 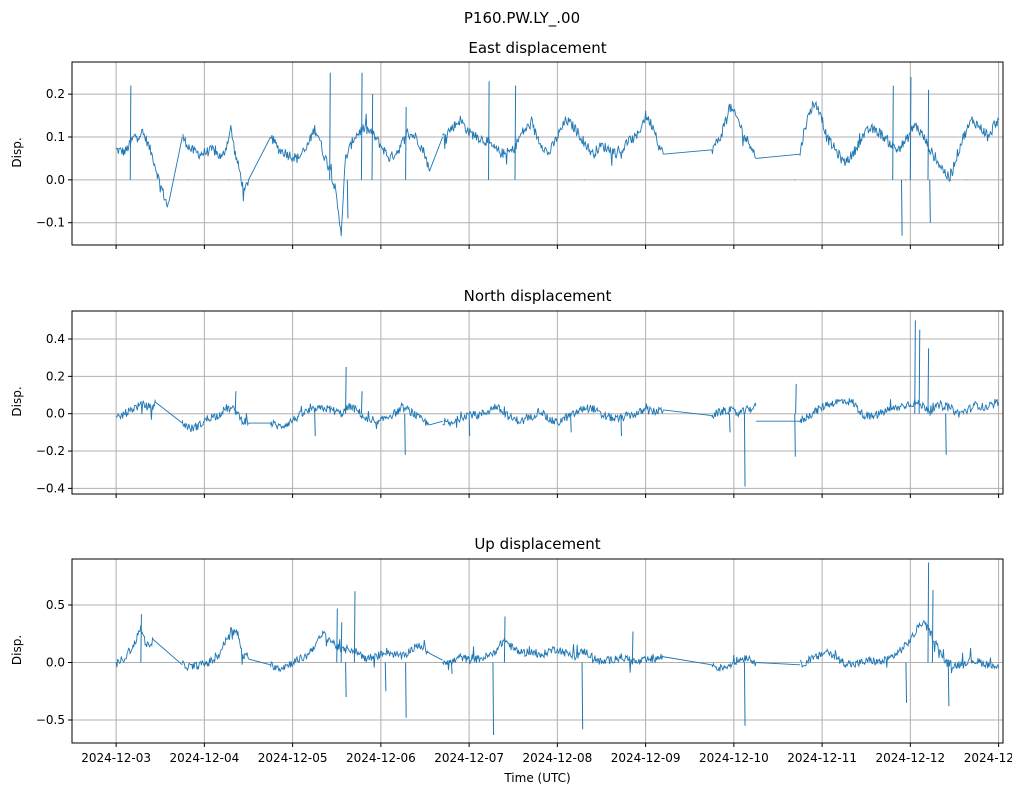 I want to click on north-ytick-label-0: −0.4, so click(x=50, y=488).